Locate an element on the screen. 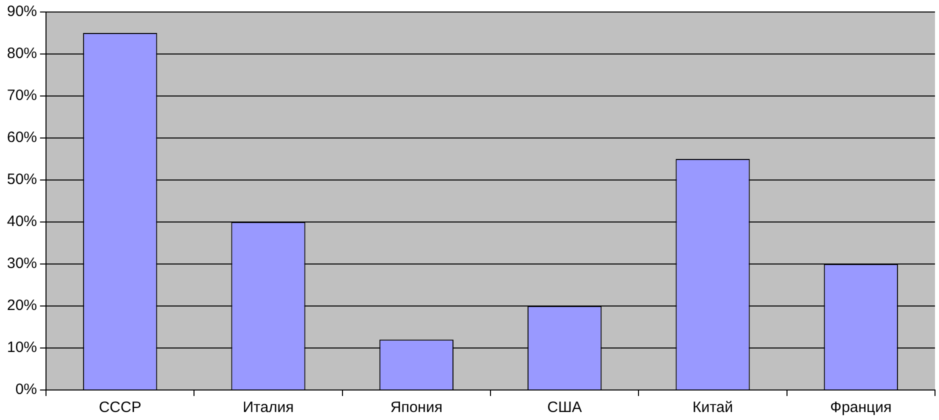  x-tick-label: США is located at coordinates (564, 407).